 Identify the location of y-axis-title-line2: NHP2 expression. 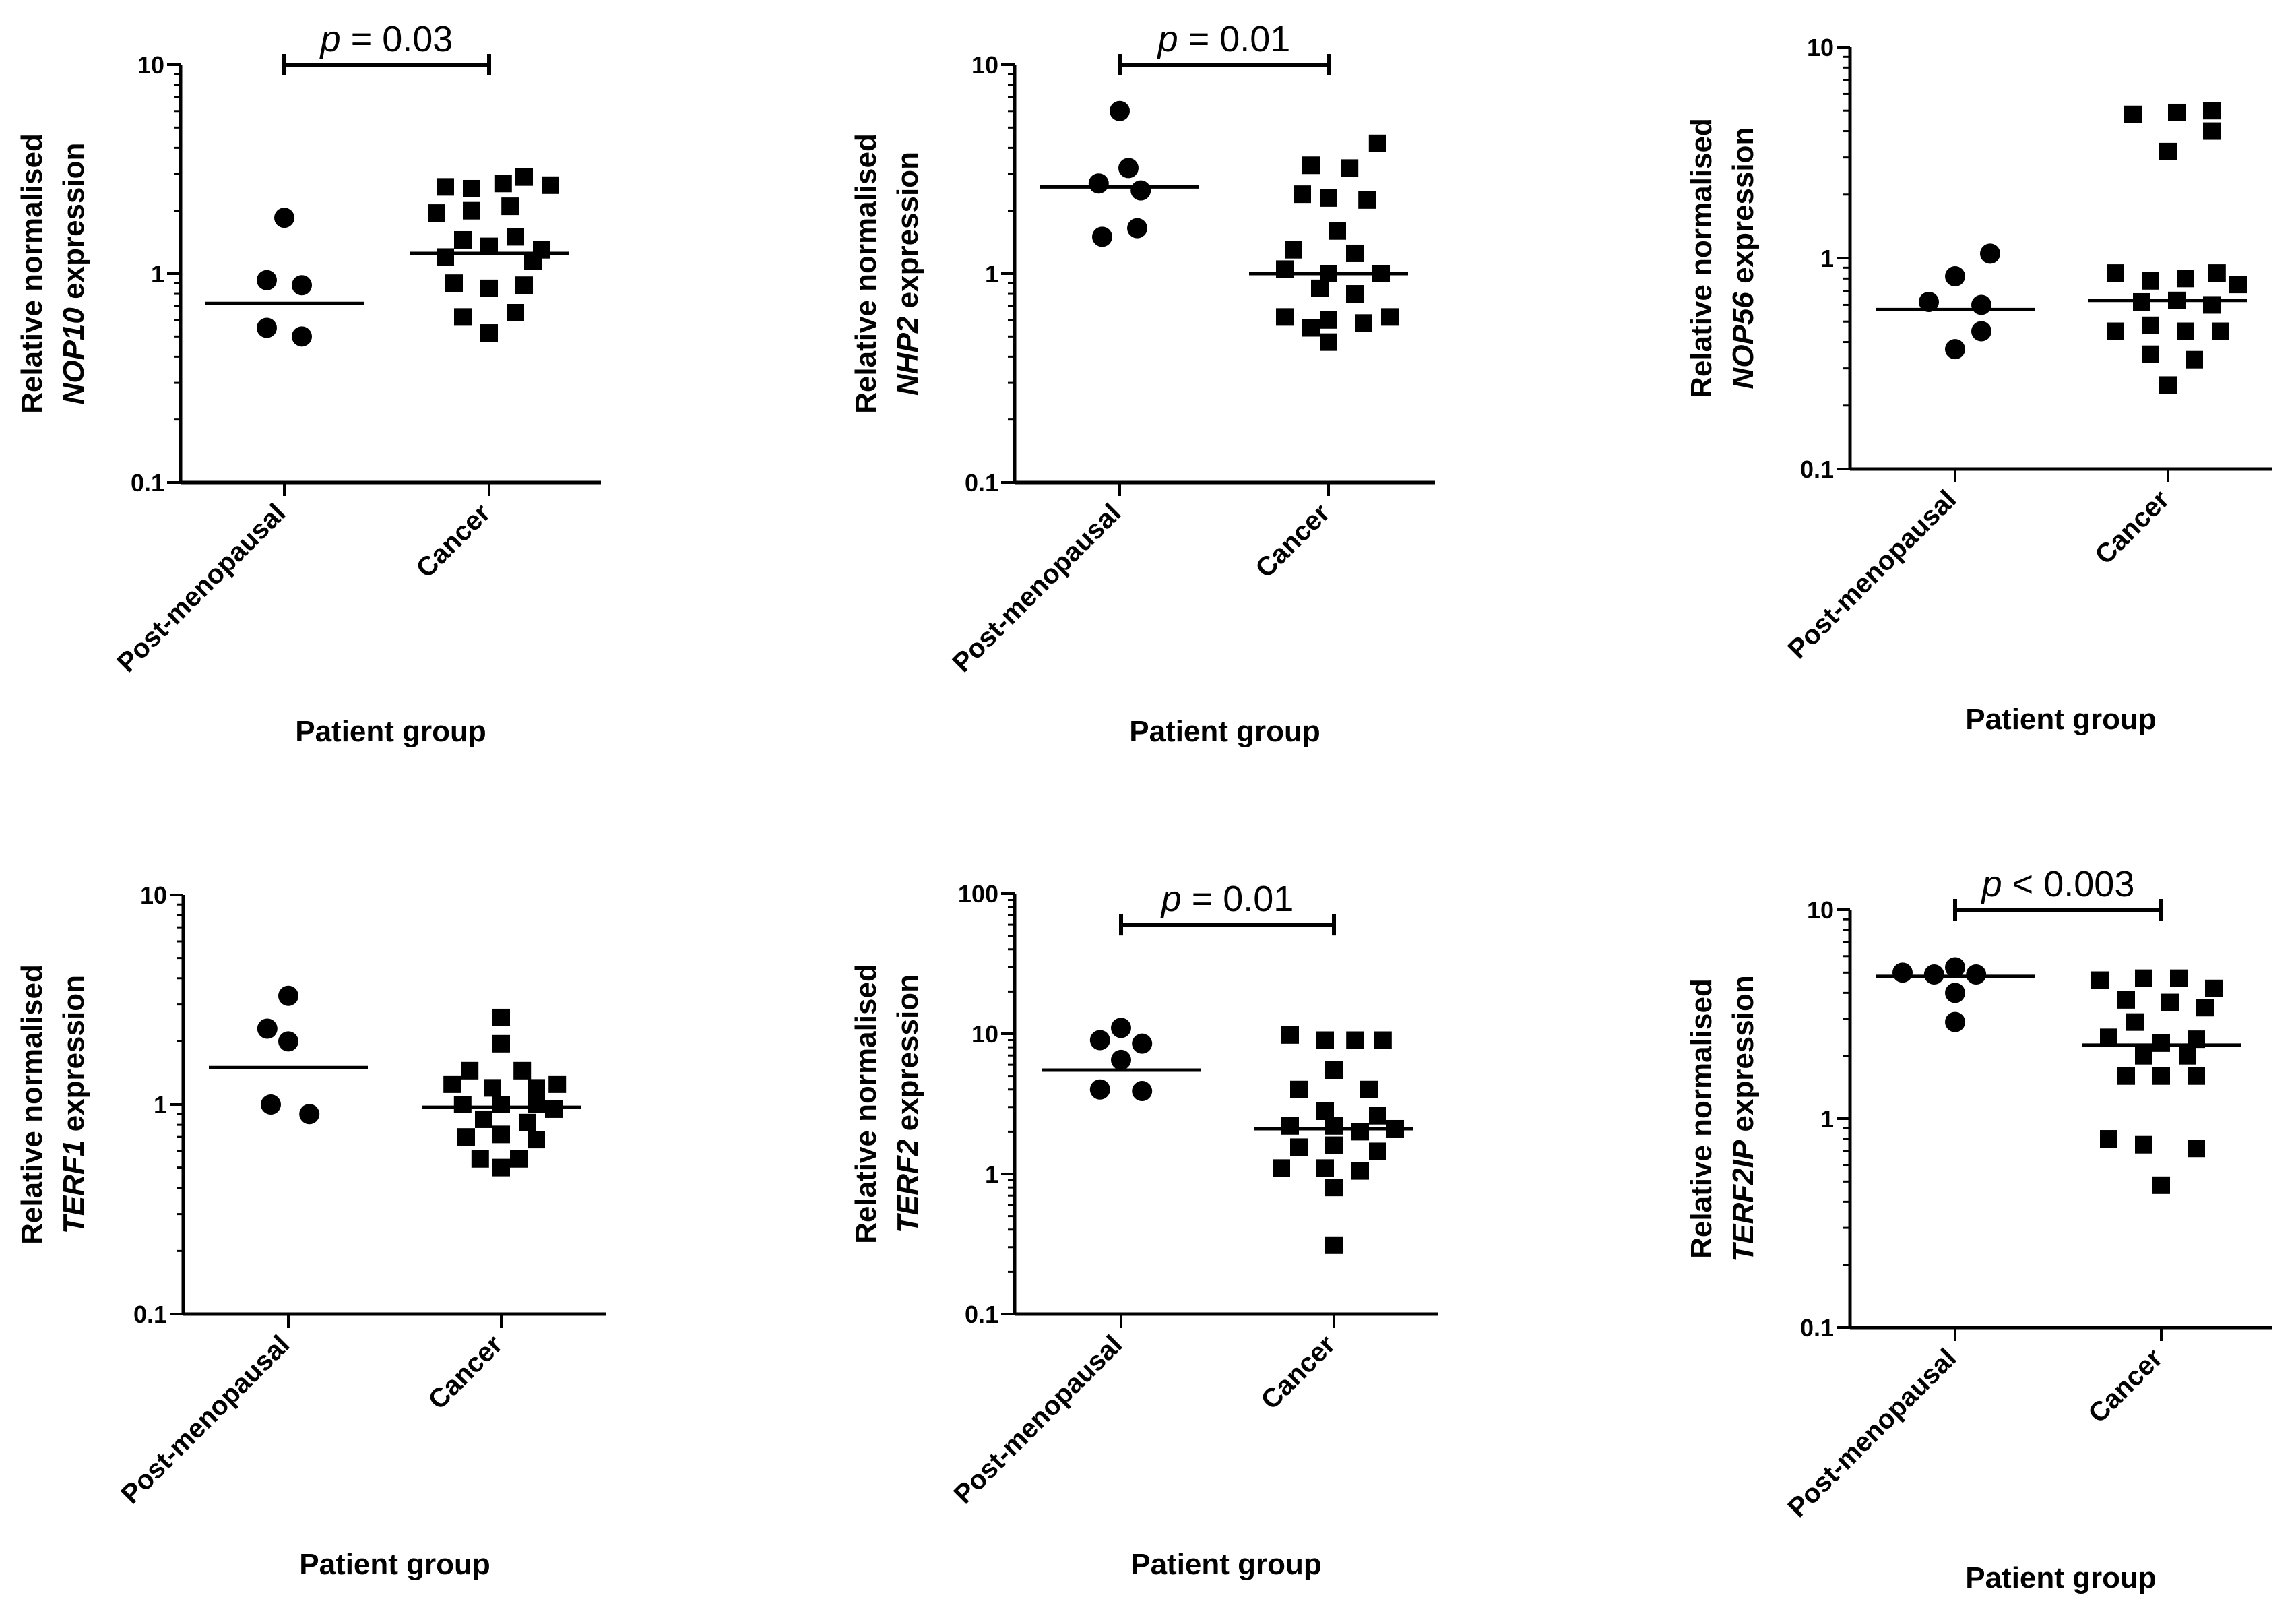
(907, 274).